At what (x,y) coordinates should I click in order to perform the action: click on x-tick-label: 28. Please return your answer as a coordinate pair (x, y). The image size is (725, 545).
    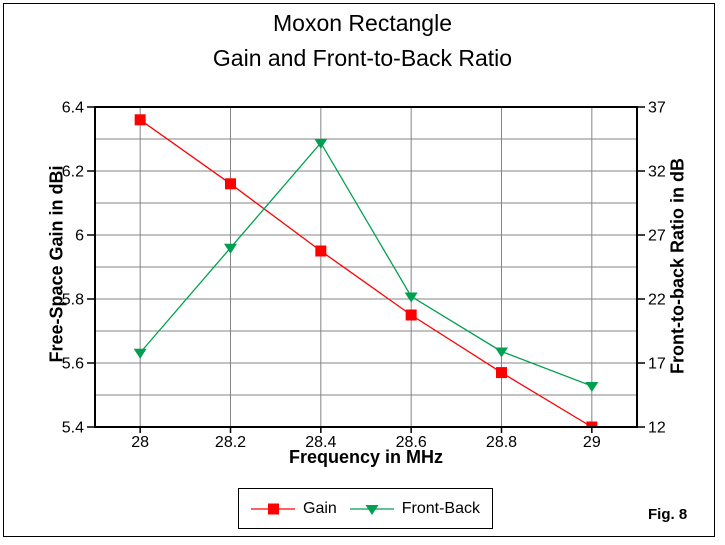
    Looking at the image, I should click on (140, 442).